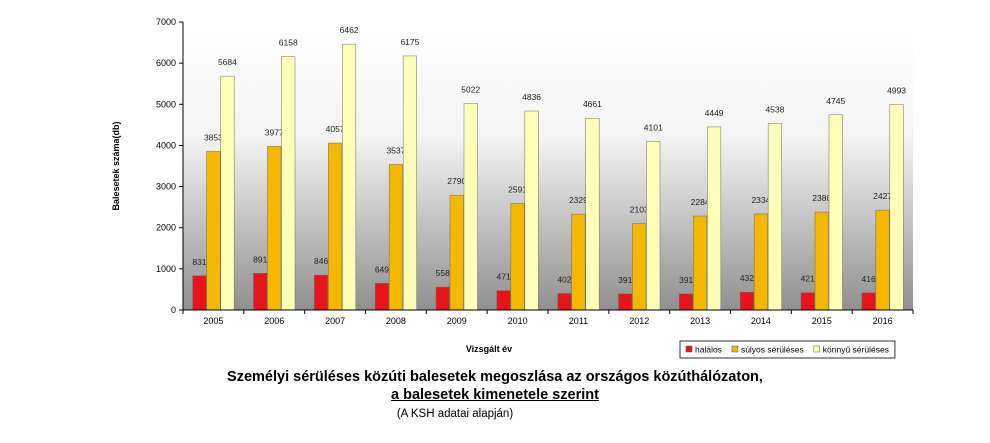 The height and width of the screenshot is (443, 990). What do you see at coordinates (457, 321) in the screenshot?
I see `x-tick-label: 2009` at bounding box center [457, 321].